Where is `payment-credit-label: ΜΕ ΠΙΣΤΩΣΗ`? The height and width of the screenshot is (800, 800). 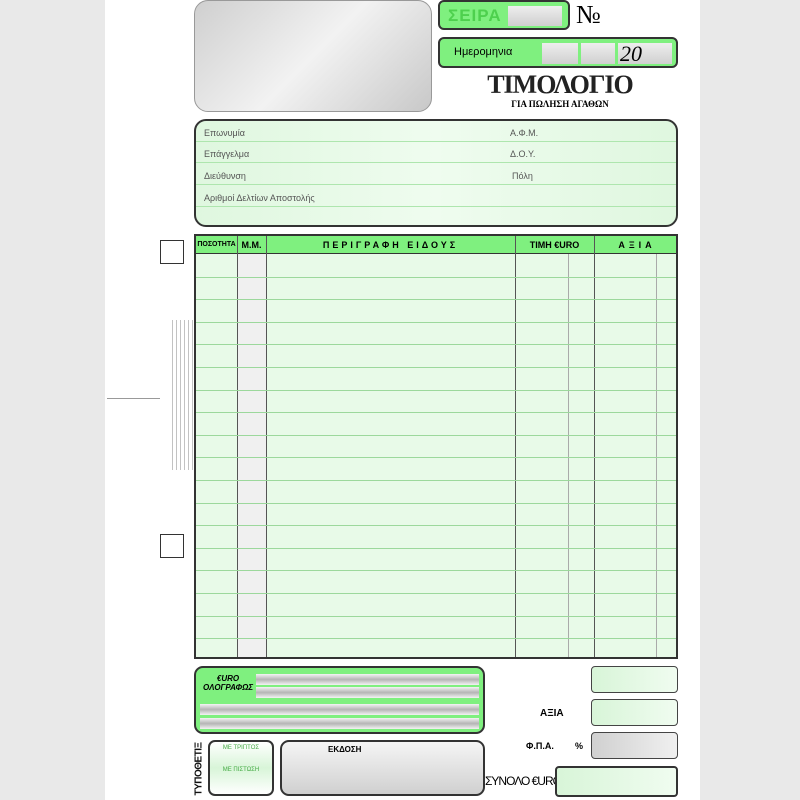 payment-credit-label: ΜΕ ΠΙΣΤΩΣΗ is located at coordinates (241, 770).